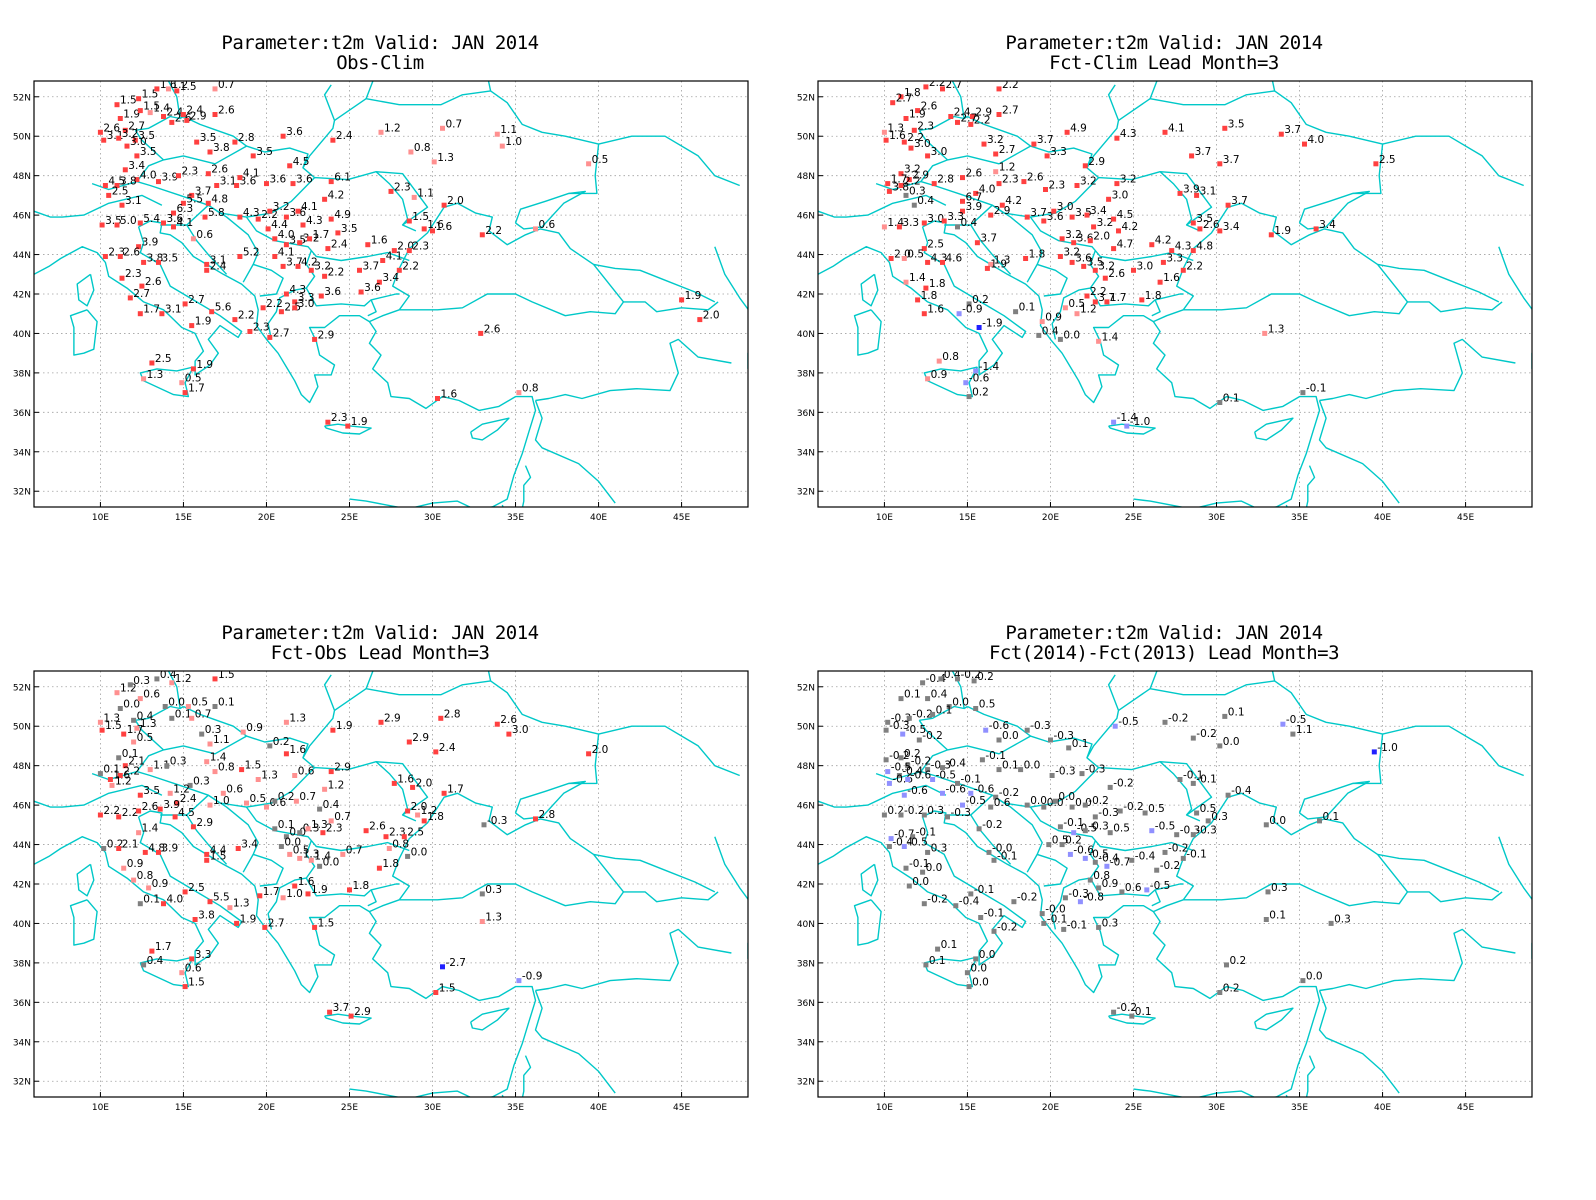  What do you see at coordinates (206, 916) in the screenshot?
I see `station-value: 3.8` at bounding box center [206, 916].